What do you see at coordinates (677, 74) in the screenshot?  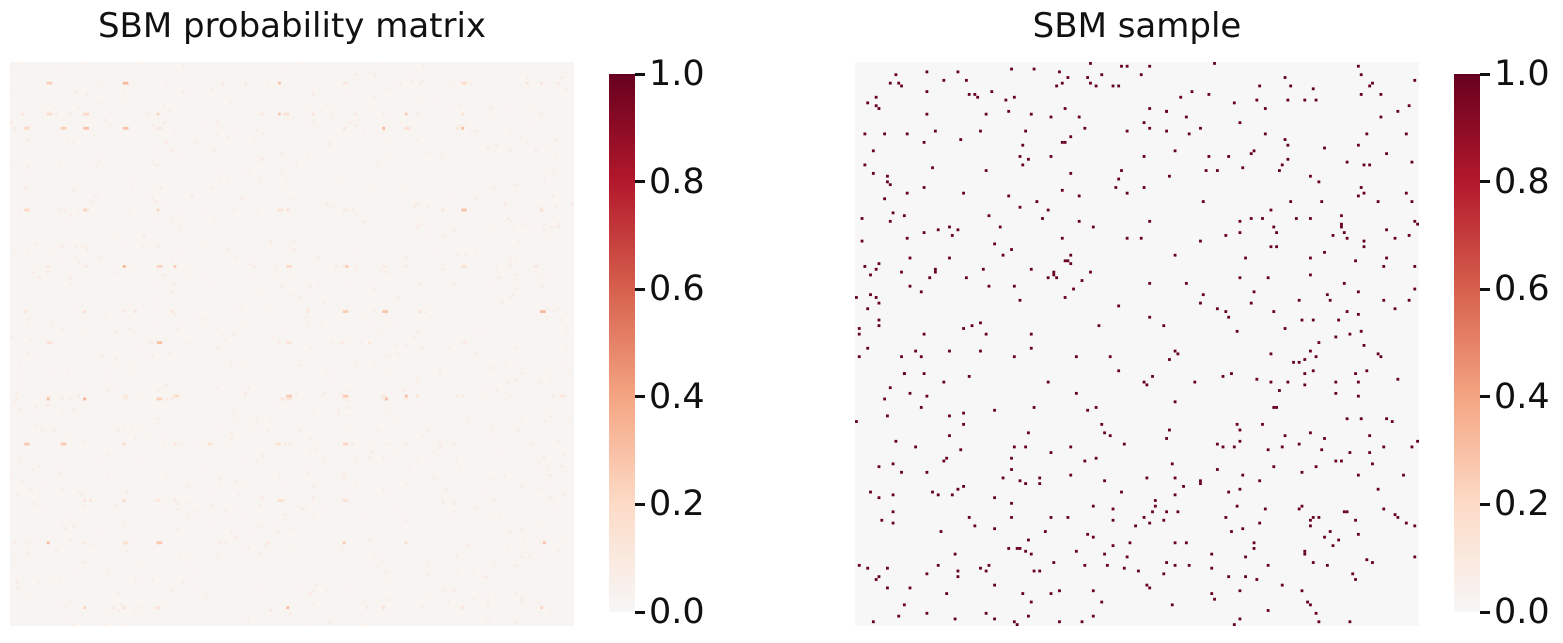 I see `cb-tick-label: 1.0` at bounding box center [677, 74].